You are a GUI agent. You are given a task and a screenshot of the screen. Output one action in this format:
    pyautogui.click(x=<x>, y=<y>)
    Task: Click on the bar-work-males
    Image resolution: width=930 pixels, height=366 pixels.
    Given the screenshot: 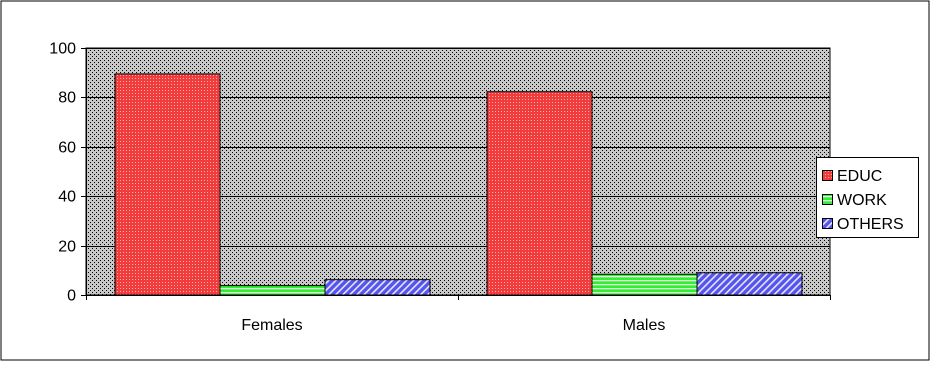 What is the action you would take?
    pyautogui.click(x=644, y=284)
    